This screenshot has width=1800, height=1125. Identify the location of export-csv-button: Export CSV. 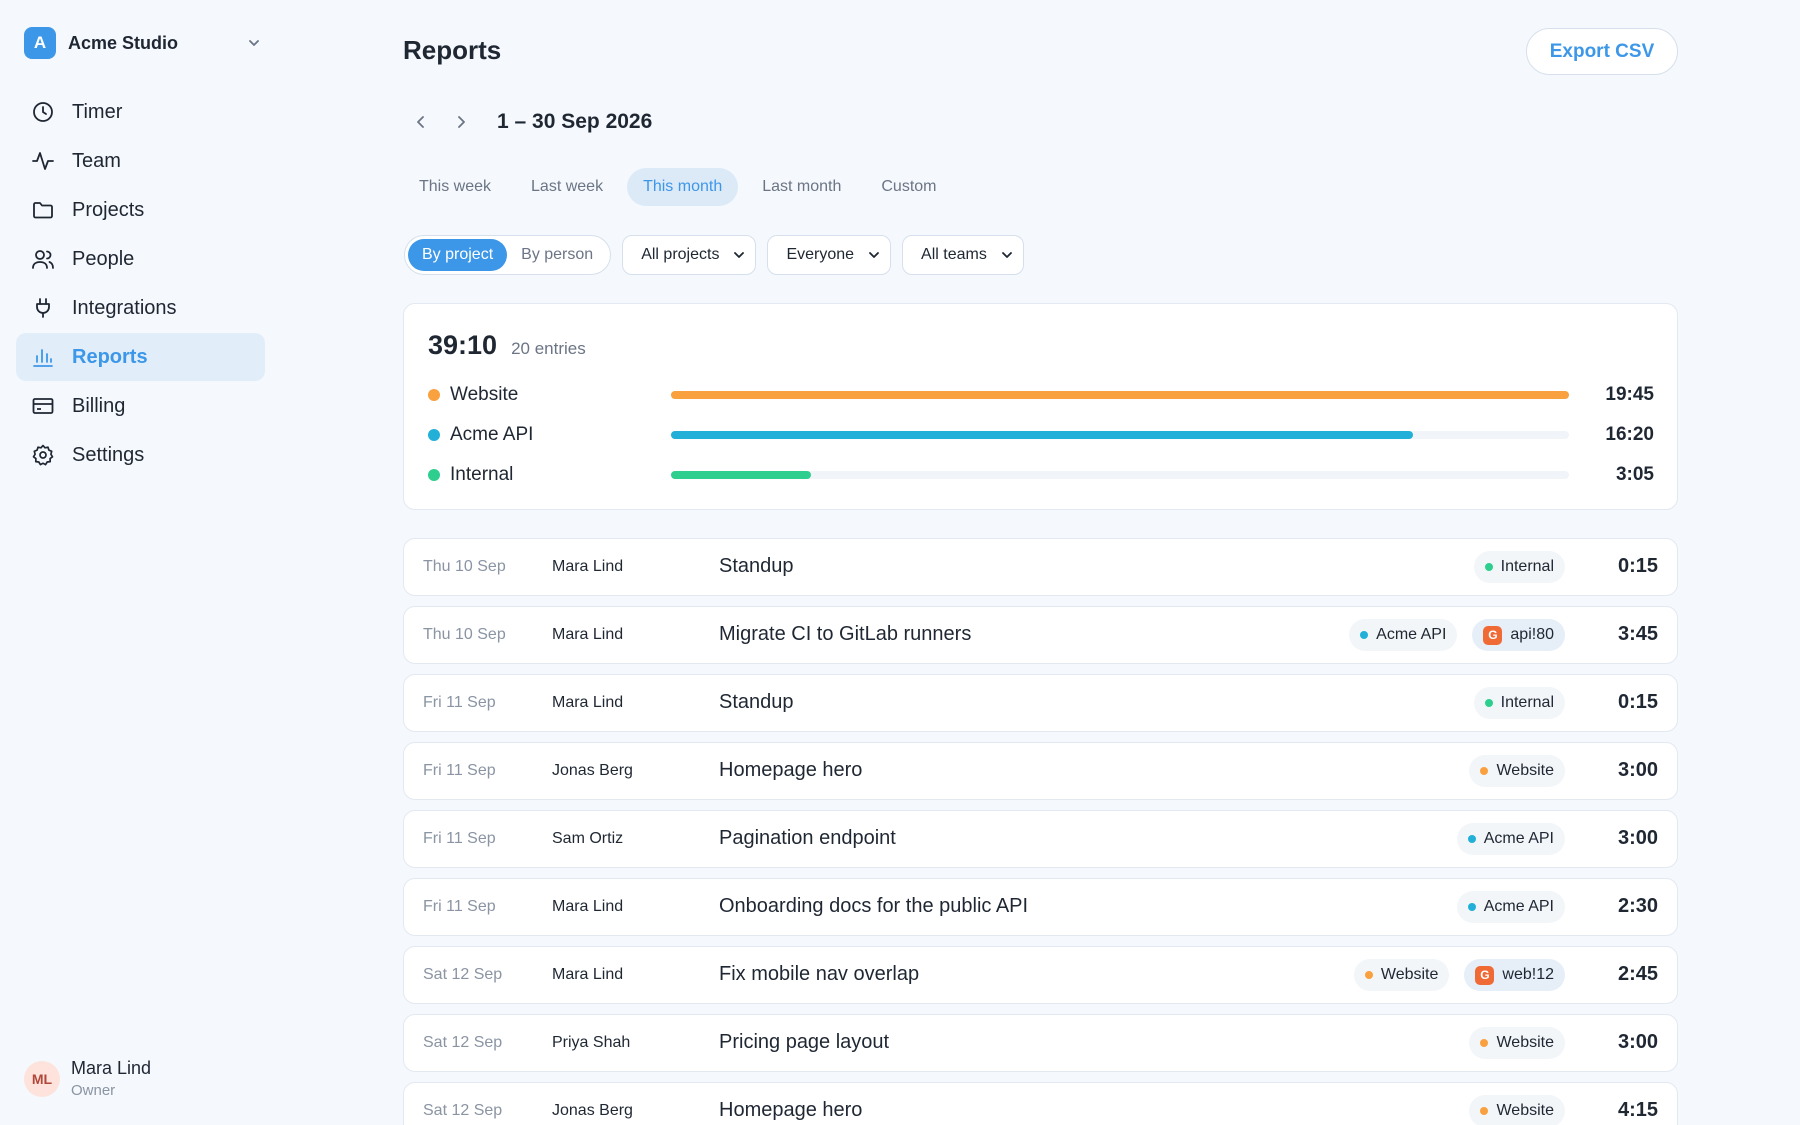
(1602, 51).